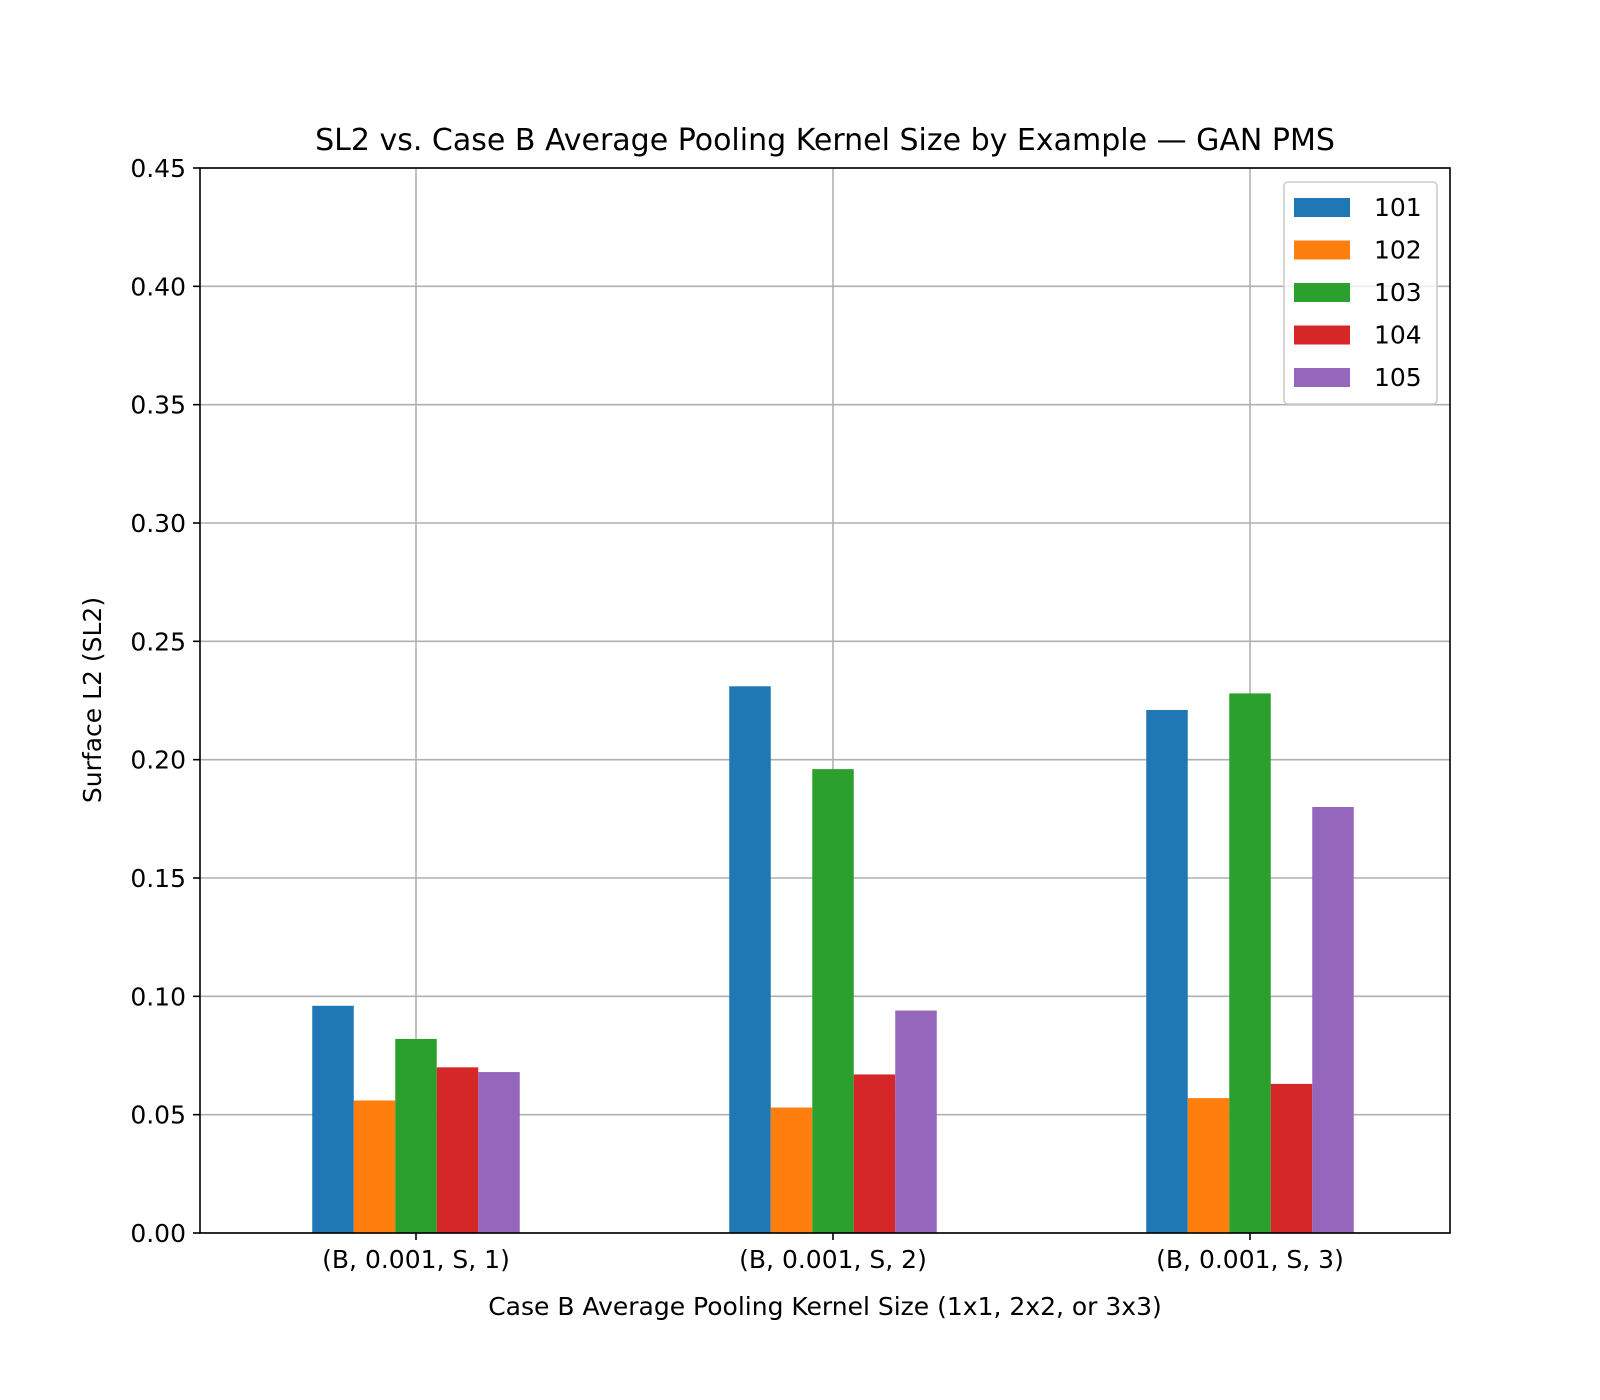  Describe the element at coordinates (833, 1259) in the screenshot. I see `x-tick-label: (B, 0.001, S, 2)` at that location.